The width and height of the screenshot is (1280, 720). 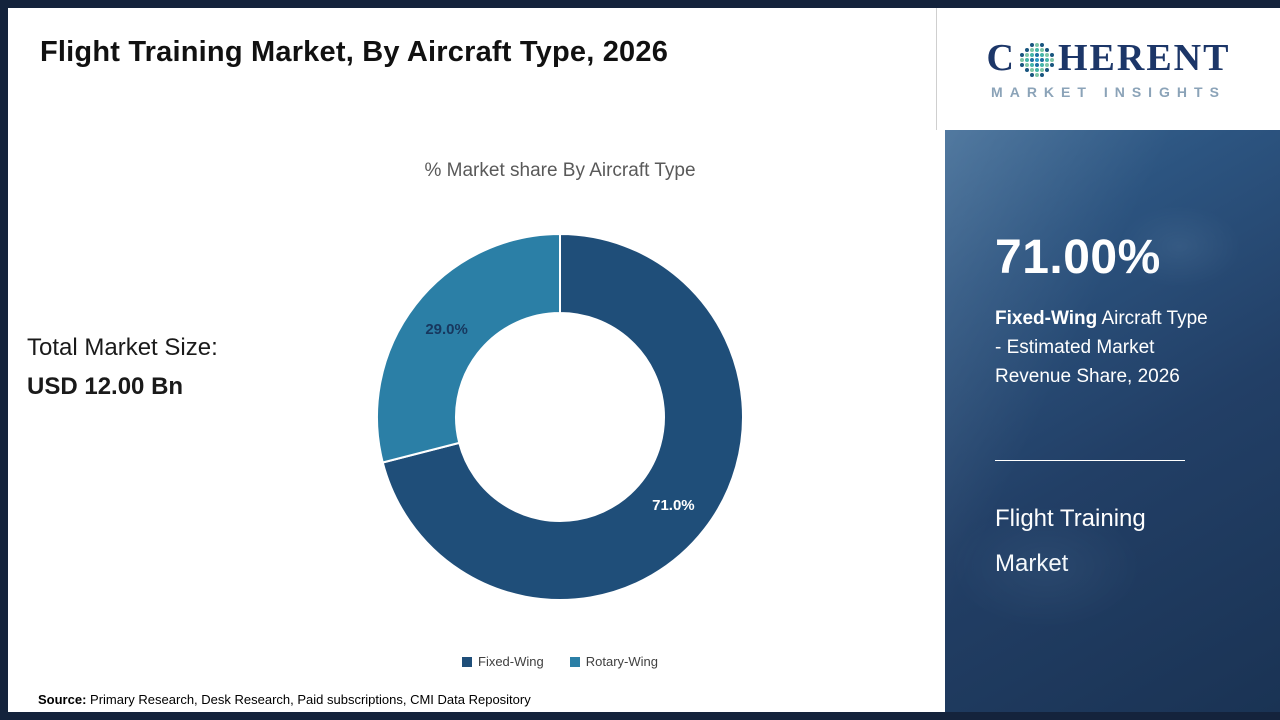 I want to click on donut-slice-fixed-wing, so click(x=562, y=416).